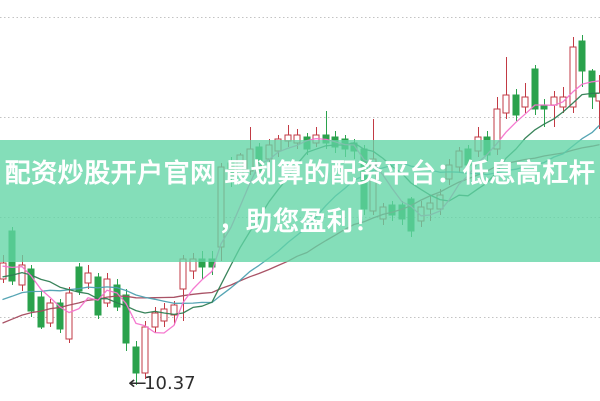 This screenshot has width=600, height=401. Describe the element at coordinates (137, 383) in the screenshot. I see `left-arrow-icon: ←` at that location.